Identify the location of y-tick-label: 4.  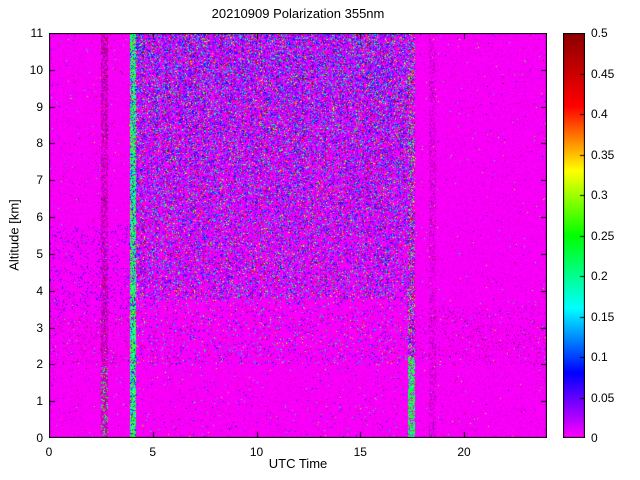
(39, 290).